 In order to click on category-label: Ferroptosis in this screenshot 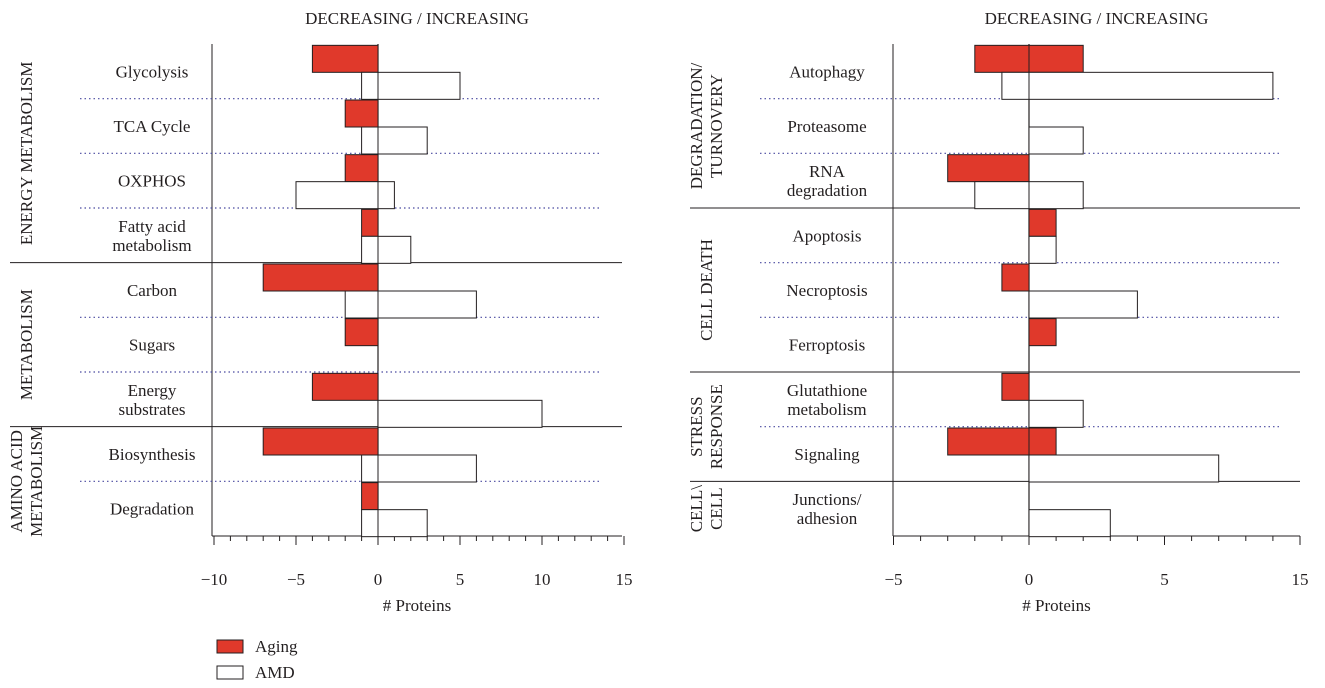, I will do `click(827, 345)`.